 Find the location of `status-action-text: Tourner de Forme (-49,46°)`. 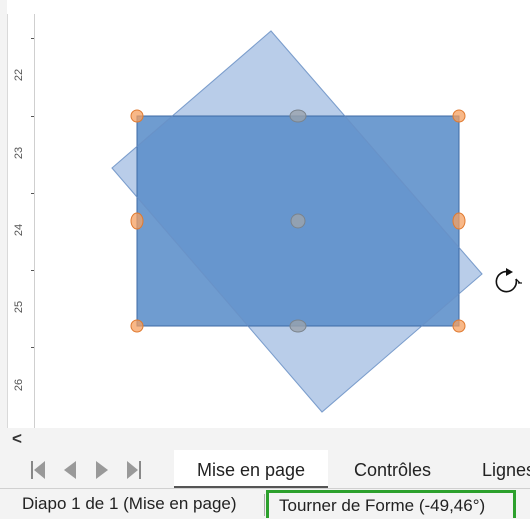

status-action-text: Tourner de Forme (-49,46°) is located at coordinates (391, 504).